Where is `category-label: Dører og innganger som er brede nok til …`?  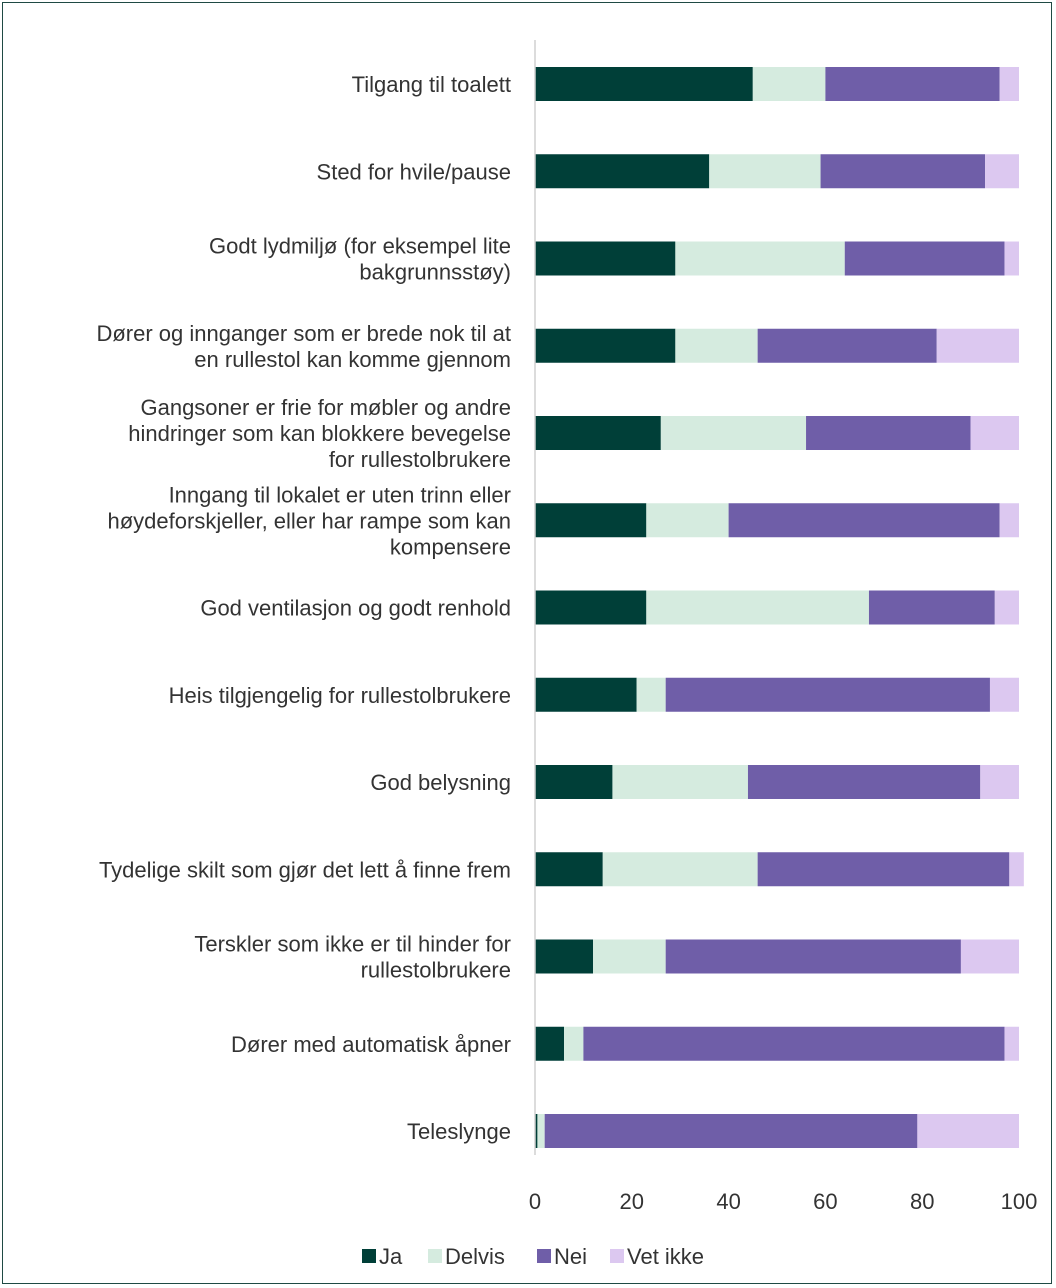
category-label: Dører og innganger som er brede nok til … is located at coordinates (303, 346).